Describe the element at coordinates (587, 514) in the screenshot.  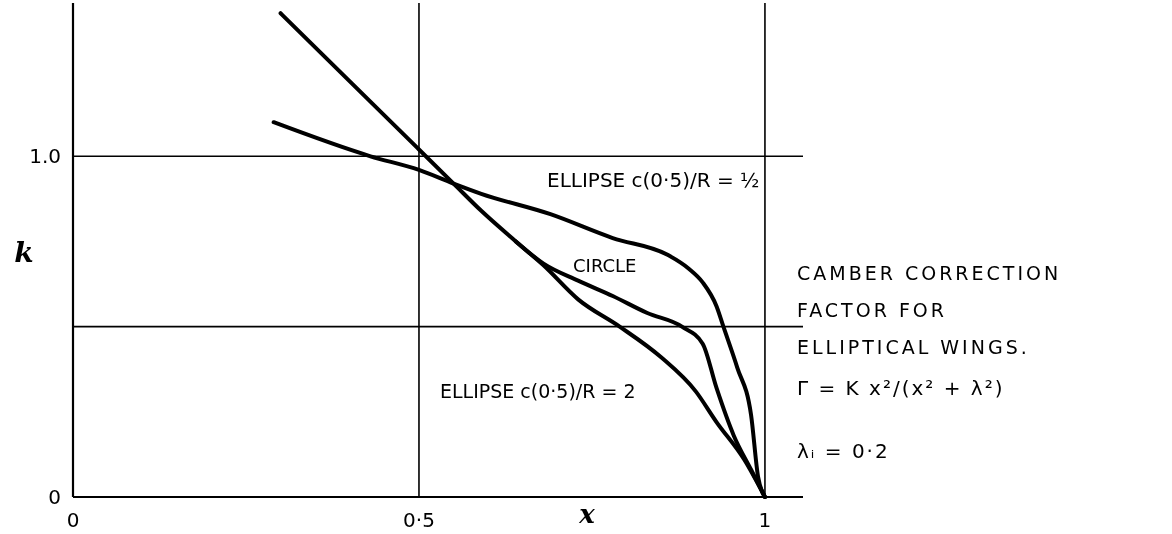
I see `x-axis-title: x` at that location.